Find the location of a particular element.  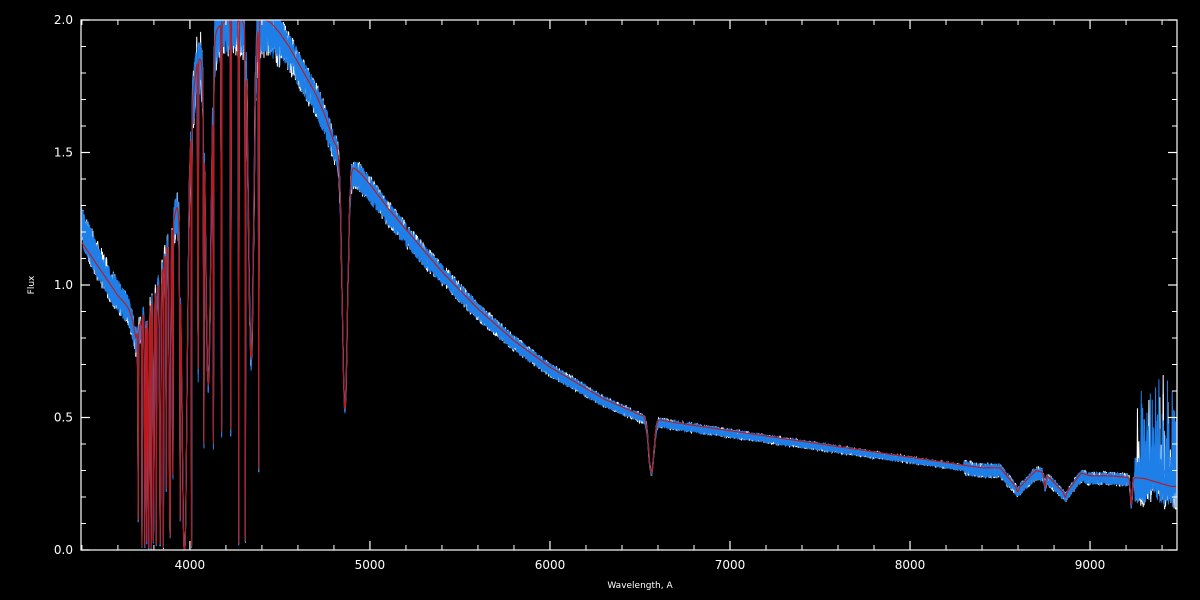

y-axis-label: Flux is located at coordinates (32, 284).